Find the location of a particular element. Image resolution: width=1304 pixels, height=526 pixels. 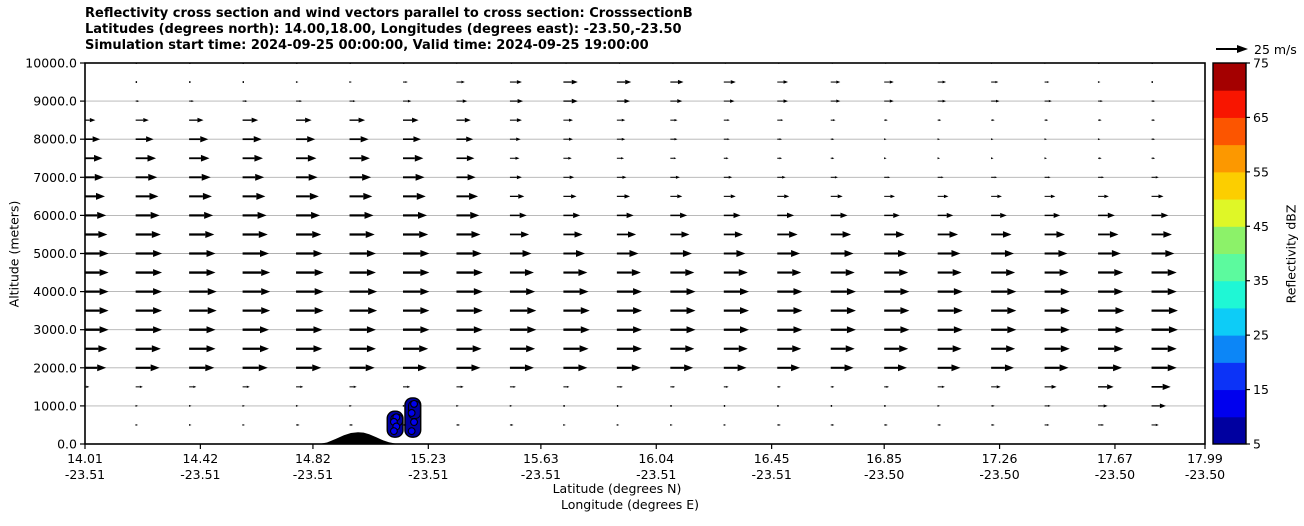

colorbar-tick-label: 5 is located at coordinates (1257, 444).